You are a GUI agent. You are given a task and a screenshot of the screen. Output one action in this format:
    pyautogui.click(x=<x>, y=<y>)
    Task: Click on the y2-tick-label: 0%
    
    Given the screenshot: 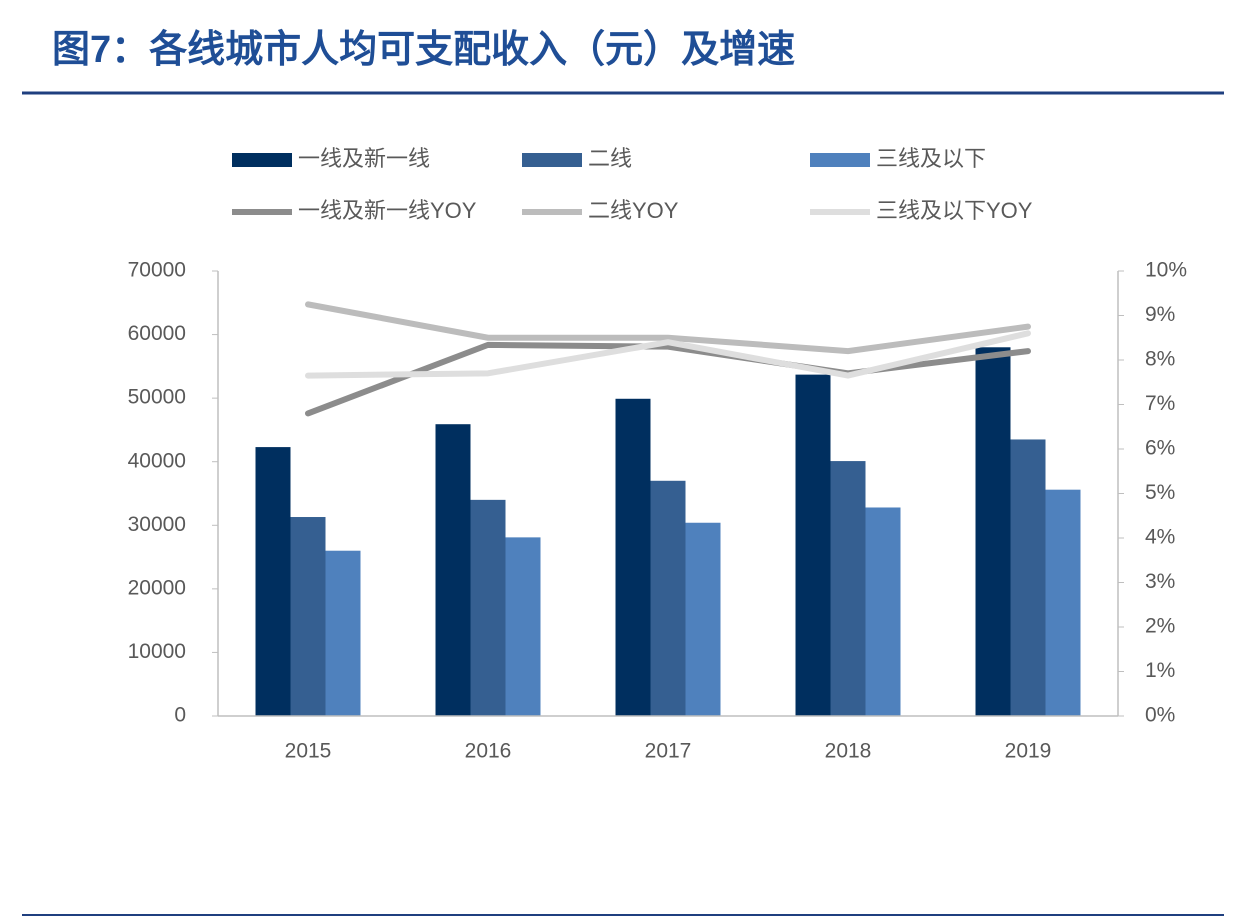 What is the action you would take?
    pyautogui.click(x=1160, y=715)
    